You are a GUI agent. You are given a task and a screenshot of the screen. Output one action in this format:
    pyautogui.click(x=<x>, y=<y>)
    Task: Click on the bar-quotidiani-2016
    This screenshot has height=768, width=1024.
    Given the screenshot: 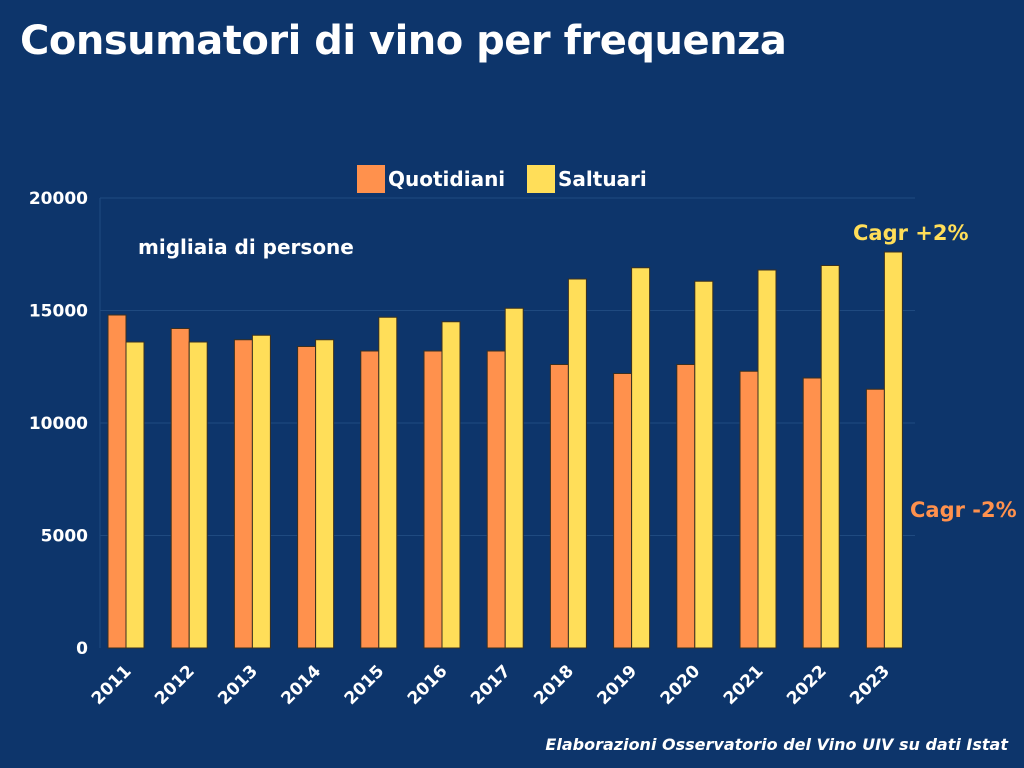 What is the action you would take?
    pyautogui.click(x=433, y=499)
    